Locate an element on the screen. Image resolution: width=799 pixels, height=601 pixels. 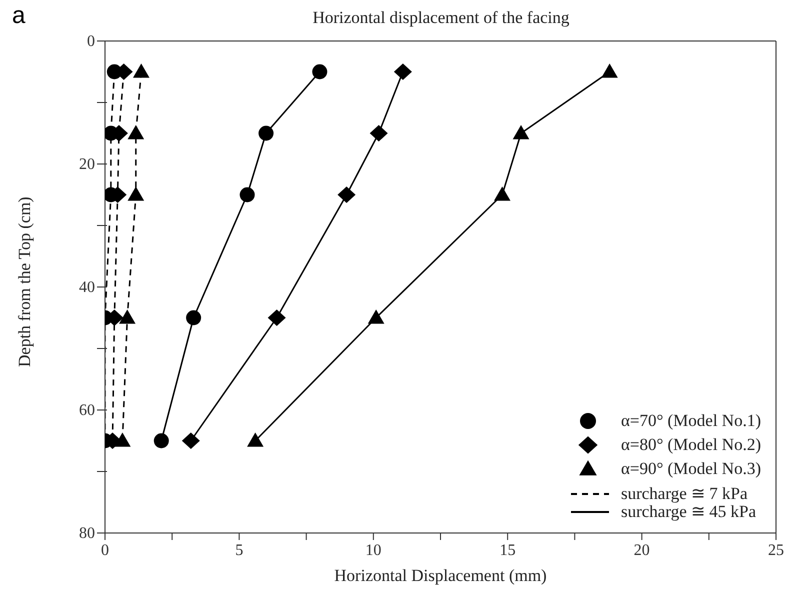
x-tick-label: 10 is located at coordinates (373, 550).